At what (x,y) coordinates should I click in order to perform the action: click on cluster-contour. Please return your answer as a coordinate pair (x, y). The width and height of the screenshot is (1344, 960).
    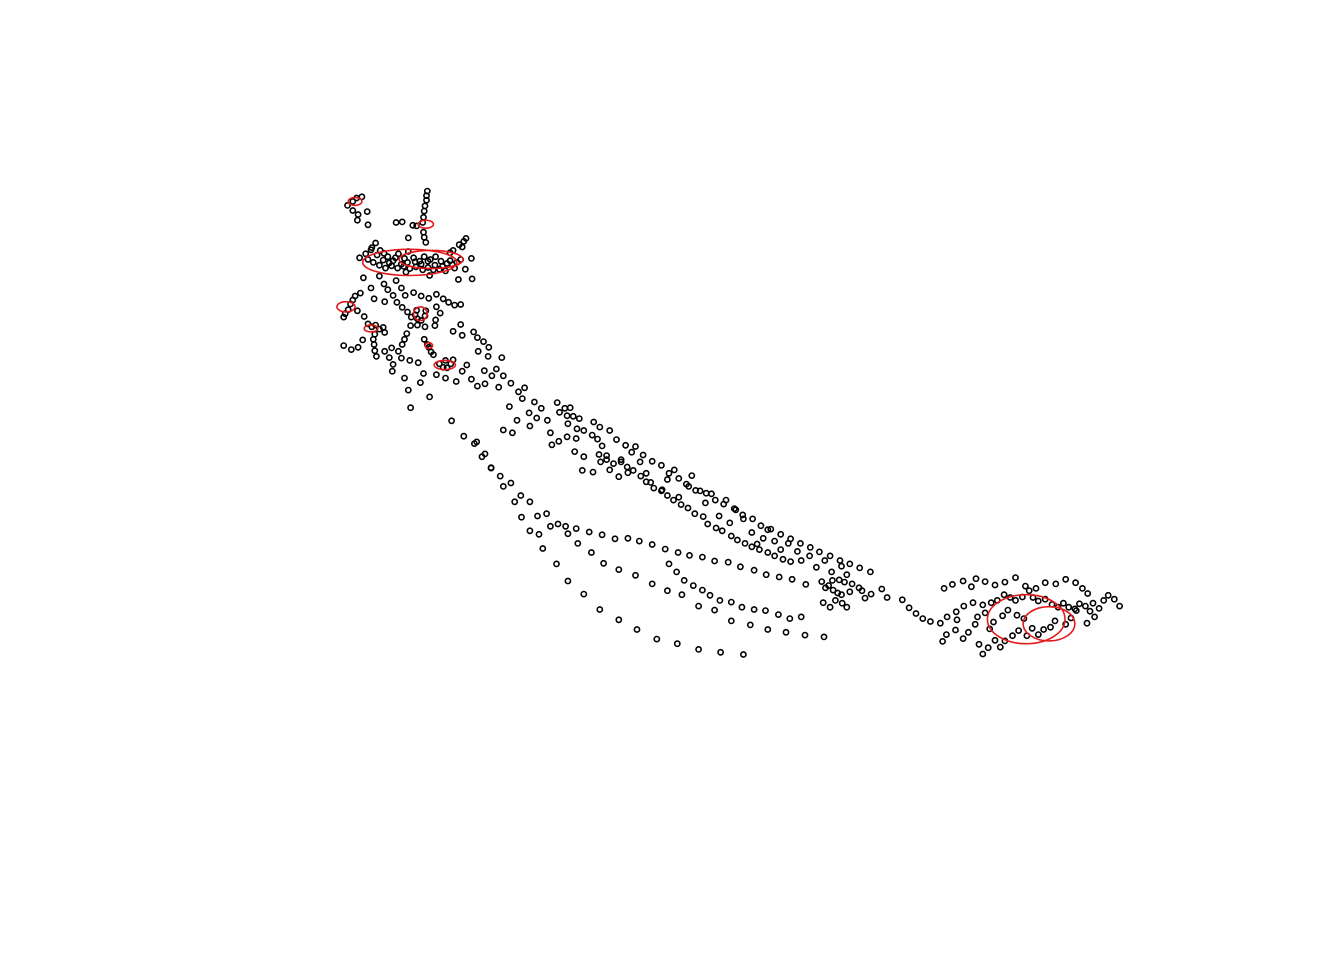
    Looking at the image, I should click on (426, 224).